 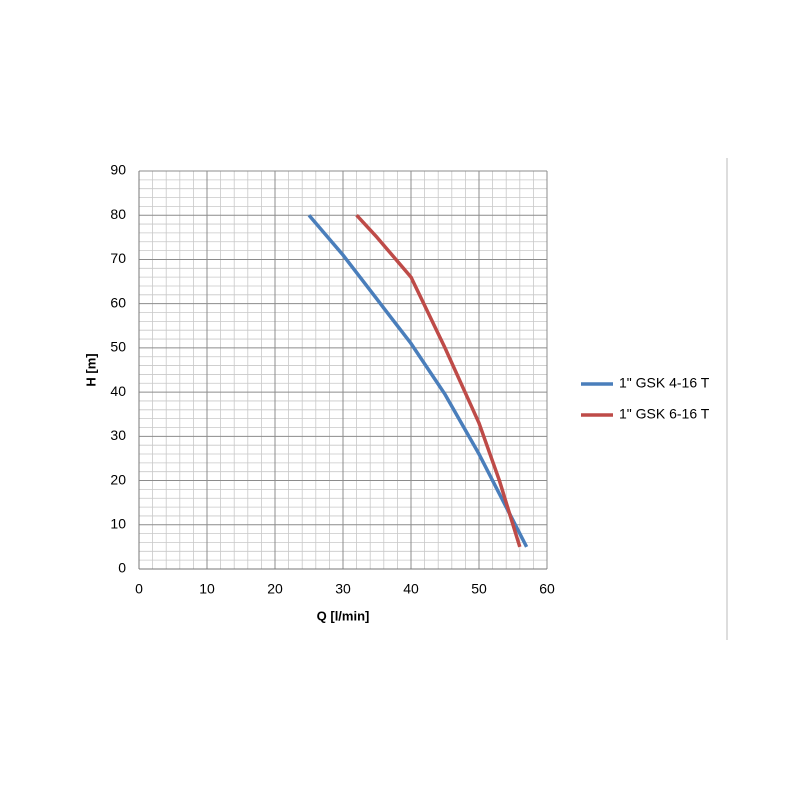 I want to click on legend-label: 1" GSK 6-16 T, so click(x=664, y=414).